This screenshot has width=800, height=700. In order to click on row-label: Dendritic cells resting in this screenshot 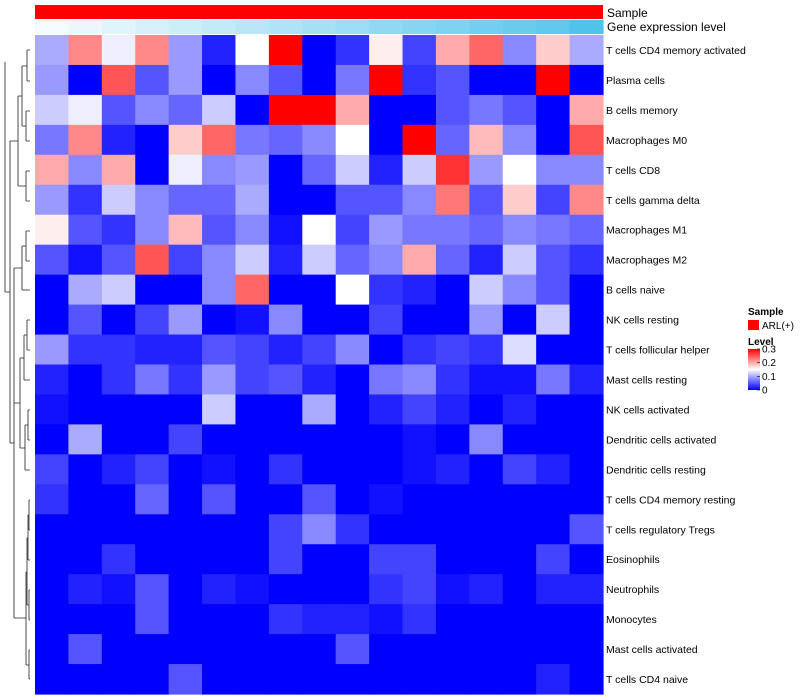, I will do `click(656, 470)`.